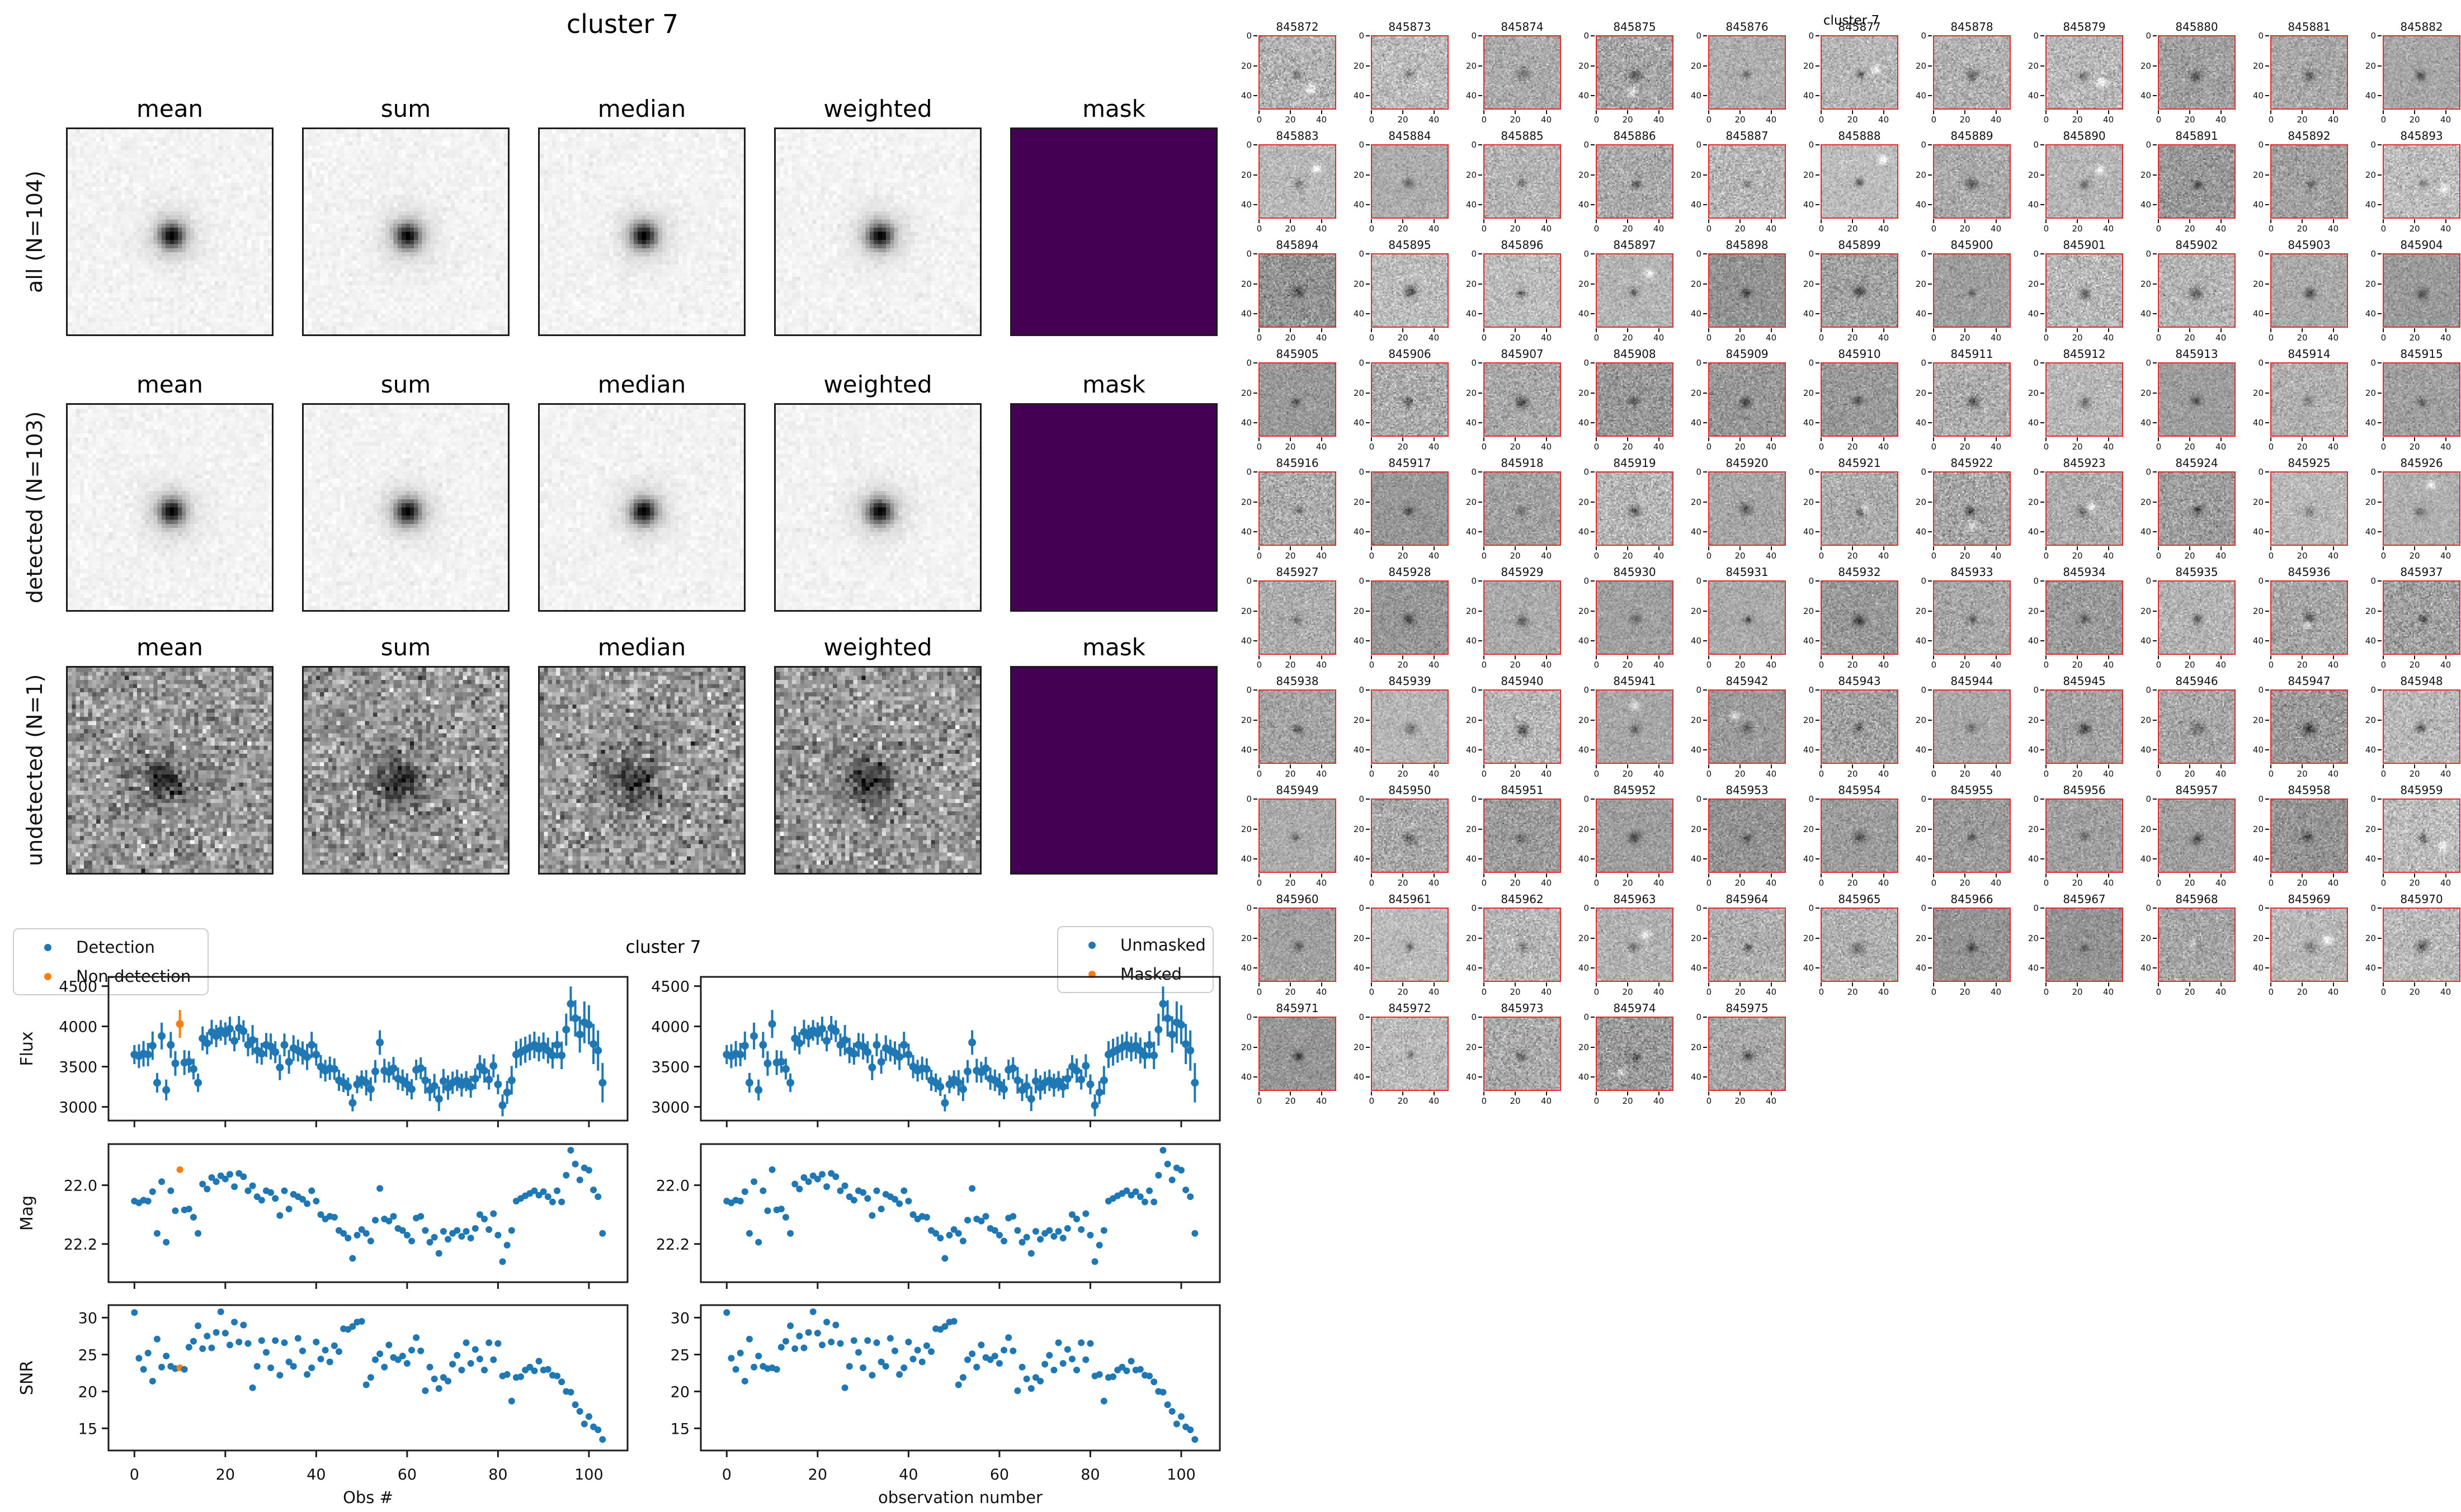 This screenshot has width=2461, height=1512. I want to click on cutout-title: 845952, so click(1634, 790).